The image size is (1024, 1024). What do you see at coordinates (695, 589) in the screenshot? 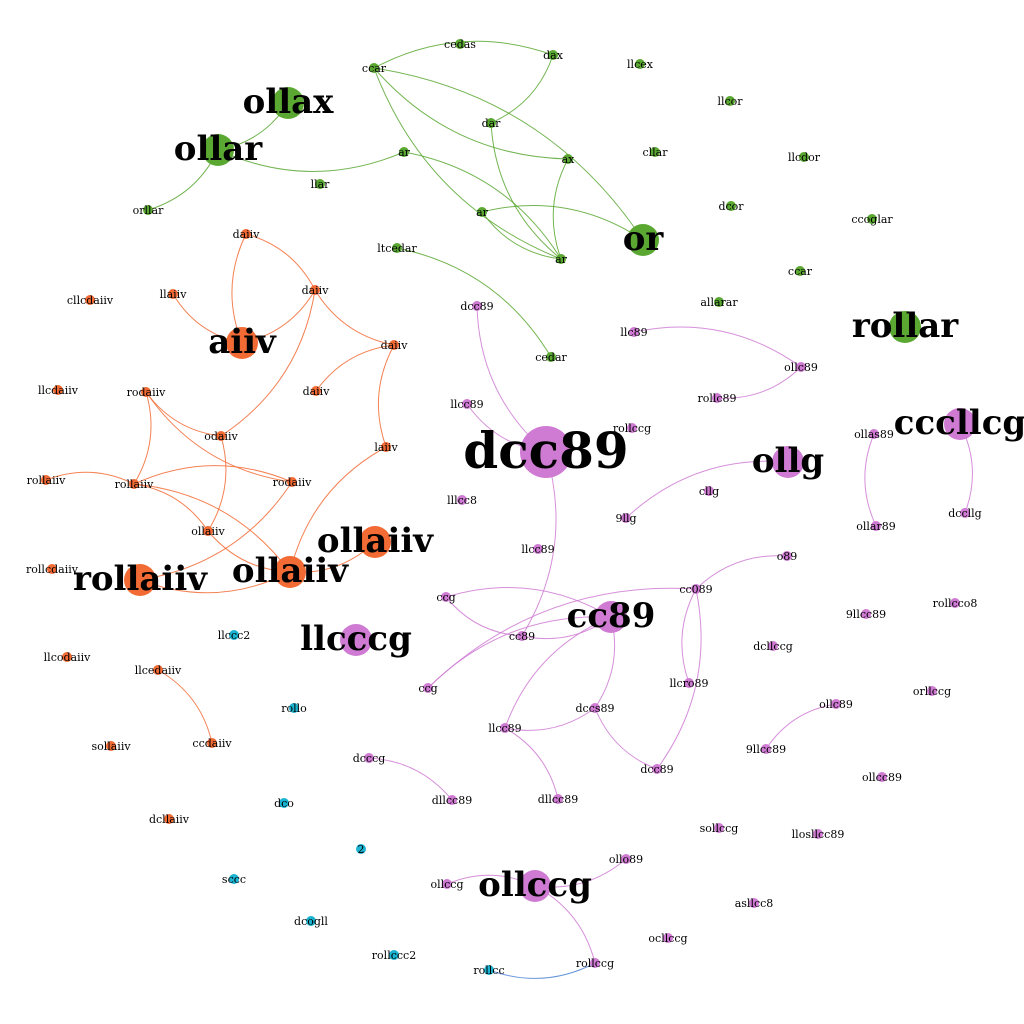
I see `graph-node-p22: cc089` at bounding box center [695, 589].